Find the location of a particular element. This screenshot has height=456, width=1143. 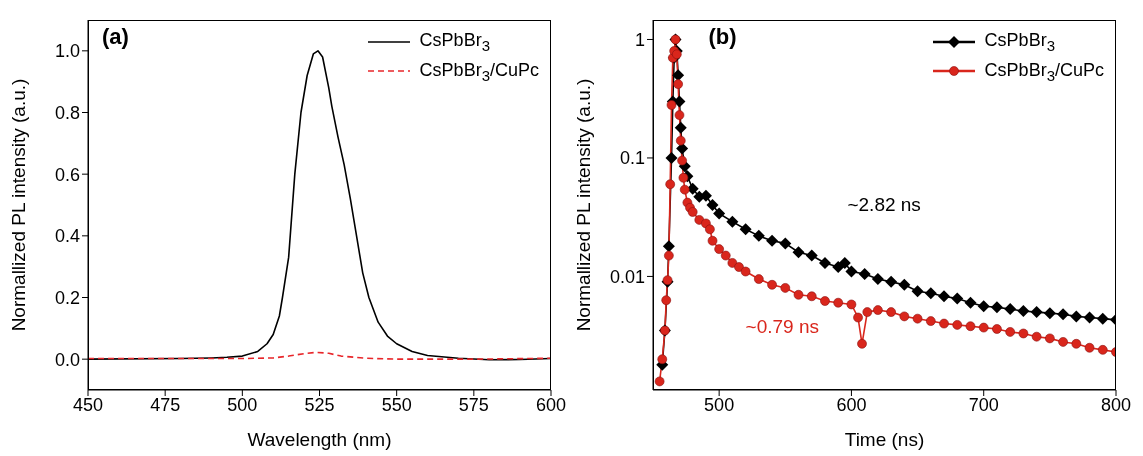

annotation: ~0.79 ns is located at coordinates (782, 327).